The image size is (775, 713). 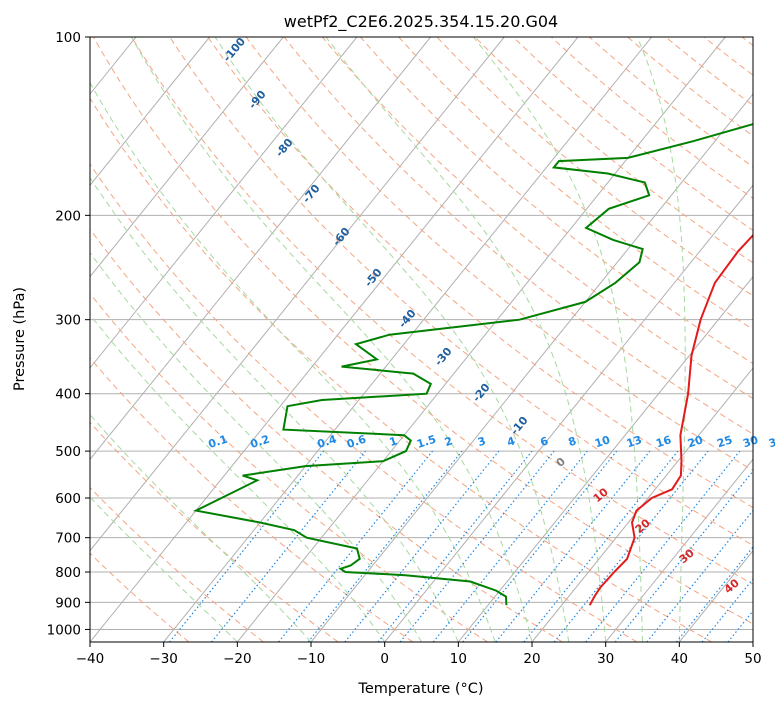 What do you see at coordinates (90, 659) in the screenshot?
I see `x-tick-label: −40` at bounding box center [90, 659].